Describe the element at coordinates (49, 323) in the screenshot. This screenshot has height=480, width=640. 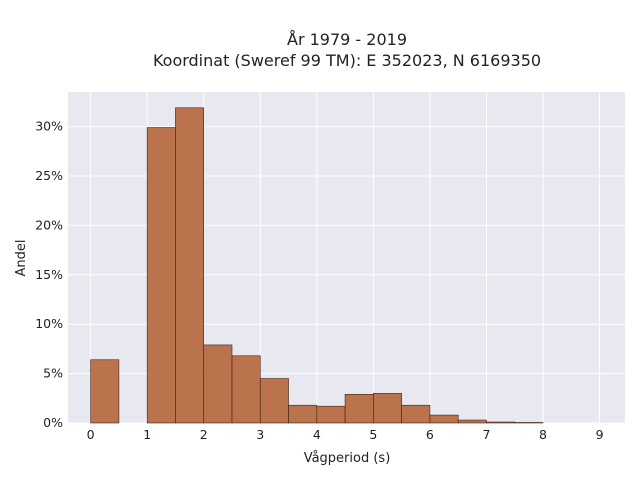
I see `y-tick-label: 10%` at that location.